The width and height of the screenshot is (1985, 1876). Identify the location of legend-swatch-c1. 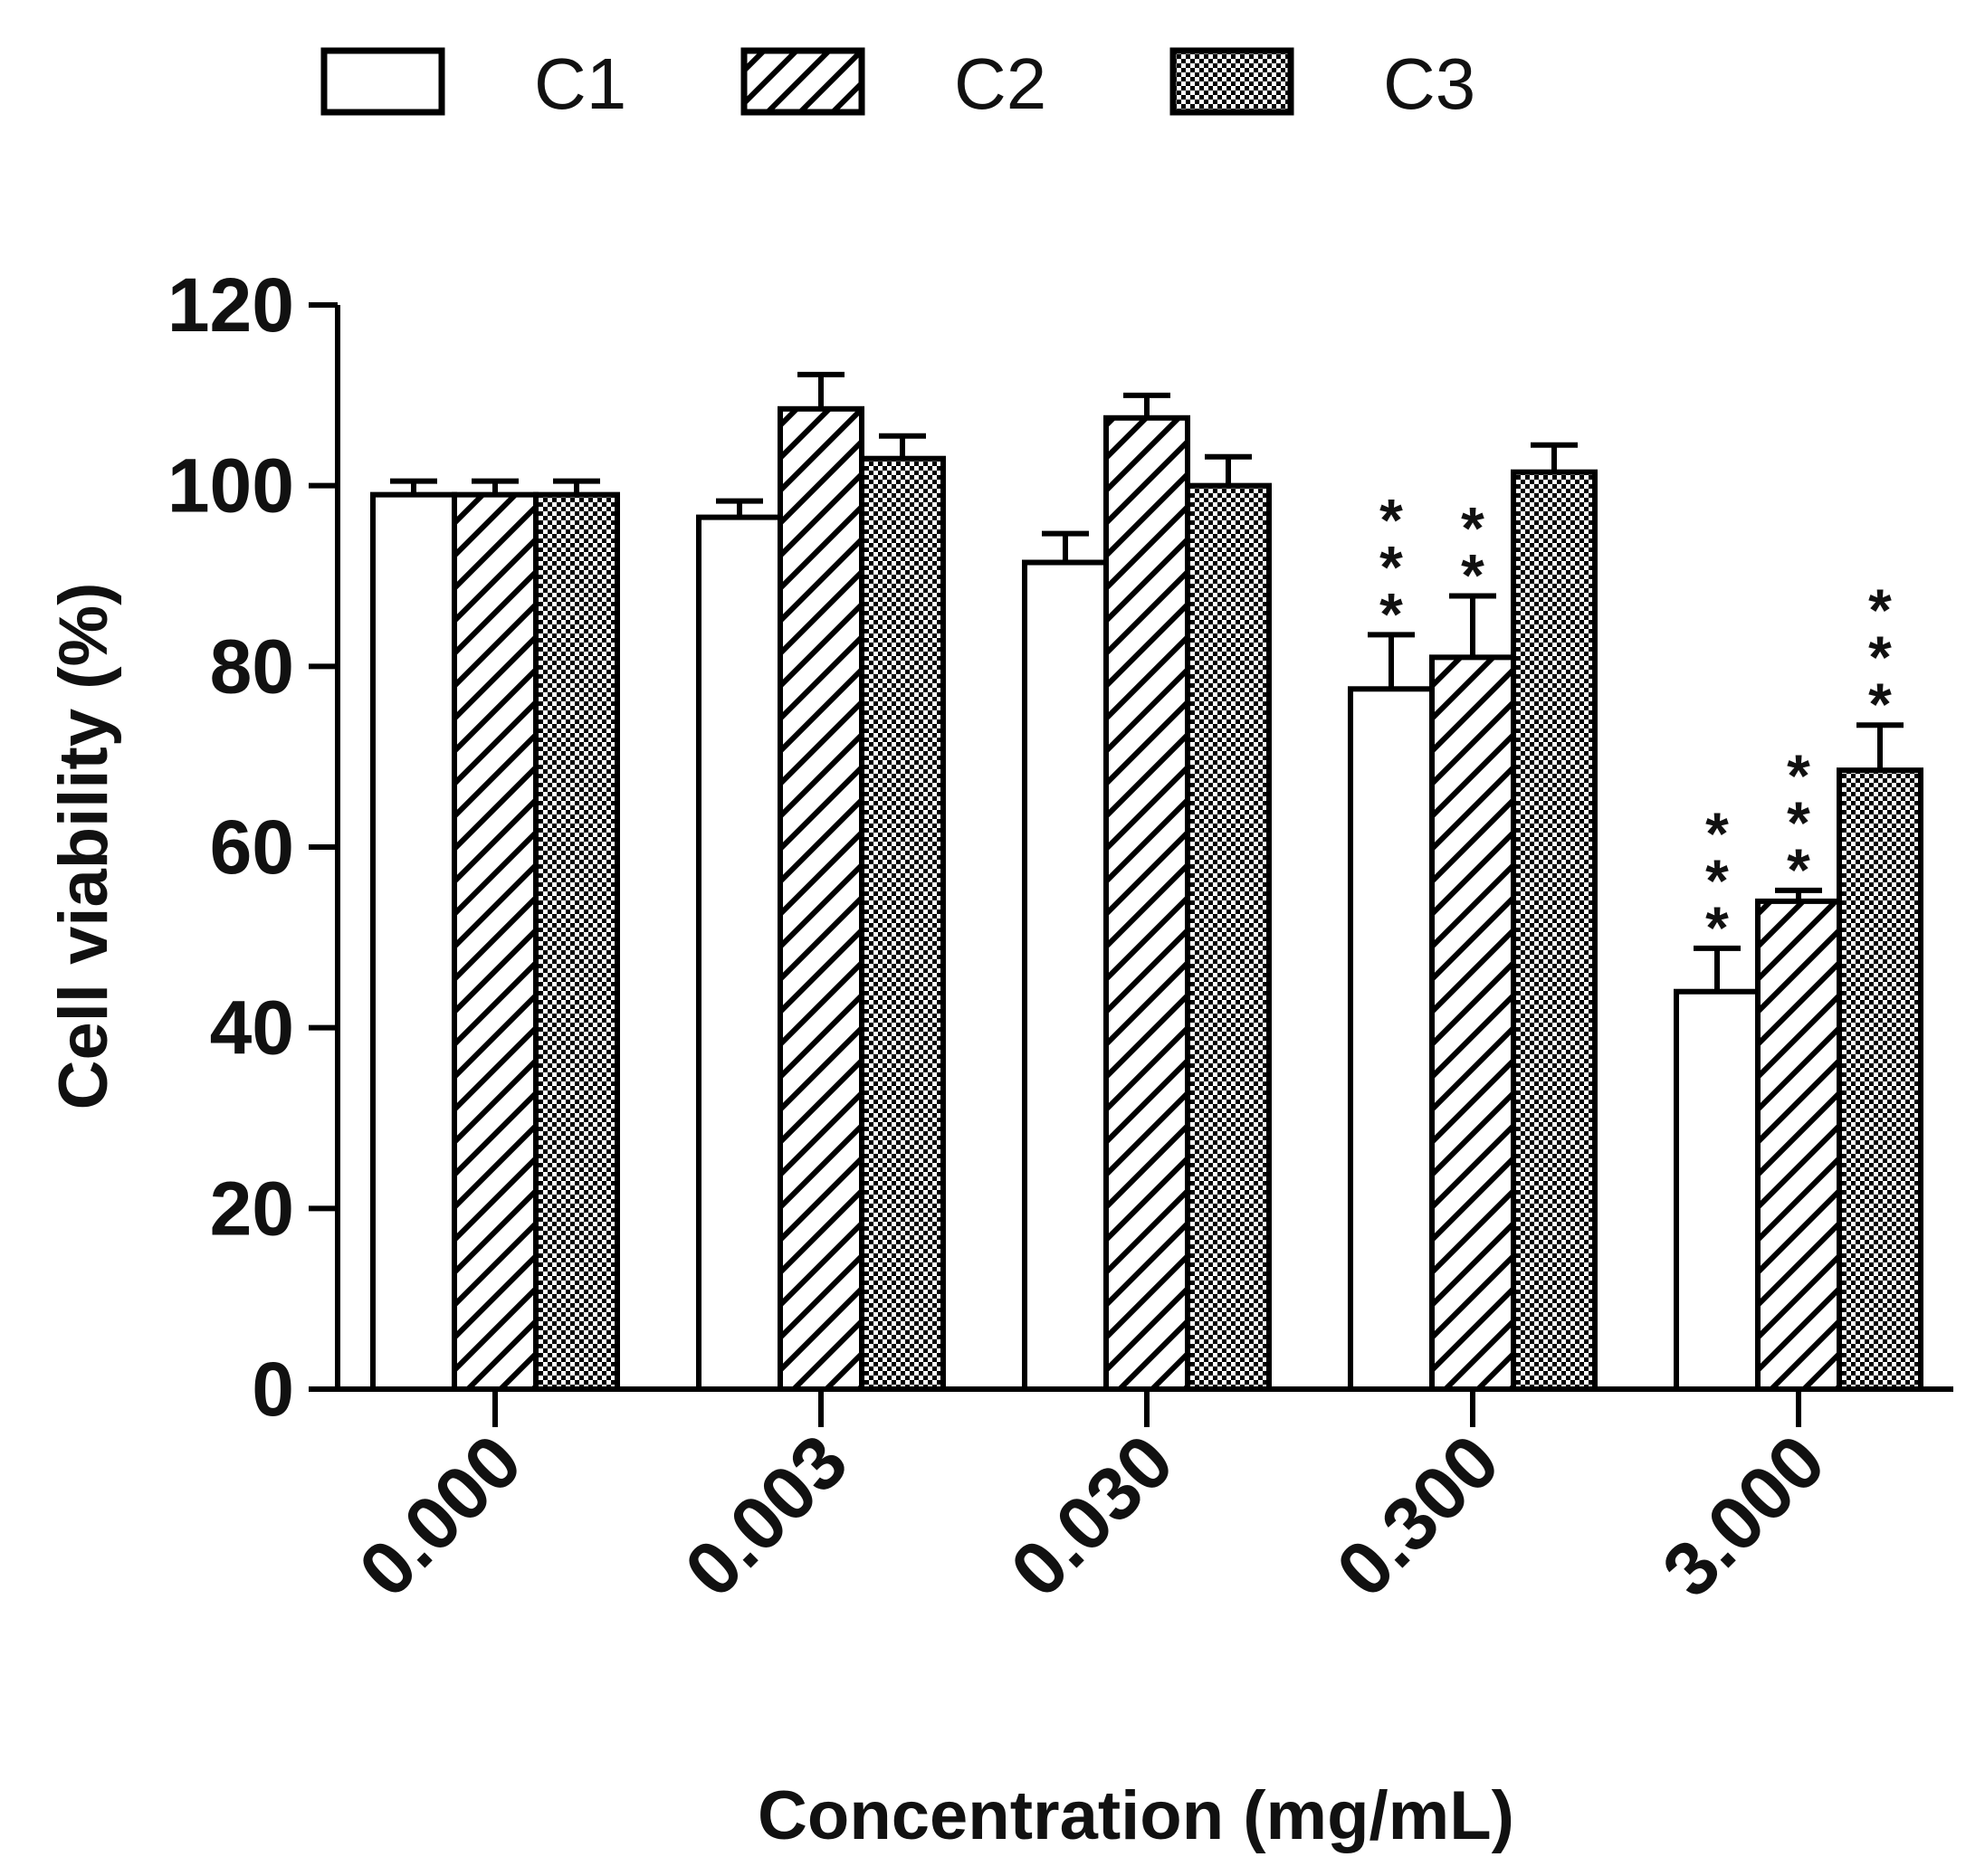
(382, 81).